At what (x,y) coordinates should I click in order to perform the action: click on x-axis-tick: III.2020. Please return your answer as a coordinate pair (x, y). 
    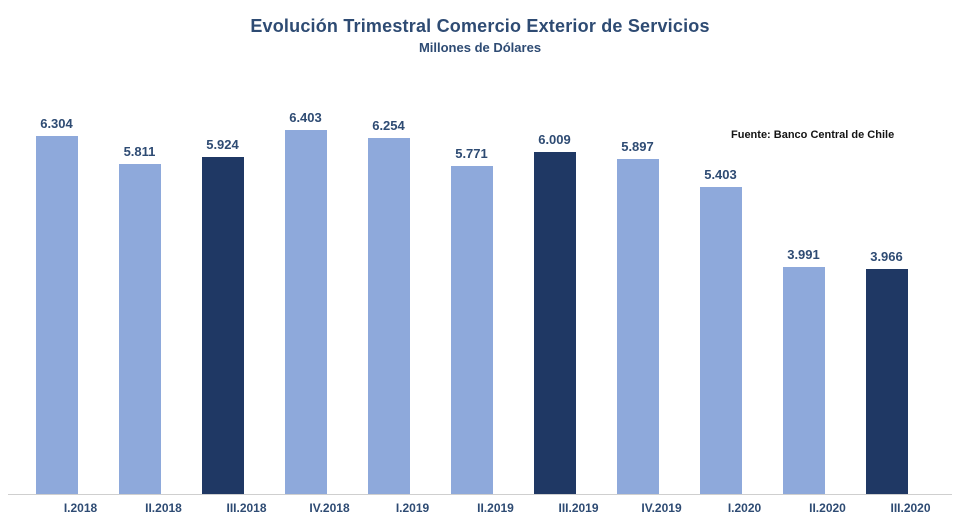
    Looking at the image, I should click on (910, 508).